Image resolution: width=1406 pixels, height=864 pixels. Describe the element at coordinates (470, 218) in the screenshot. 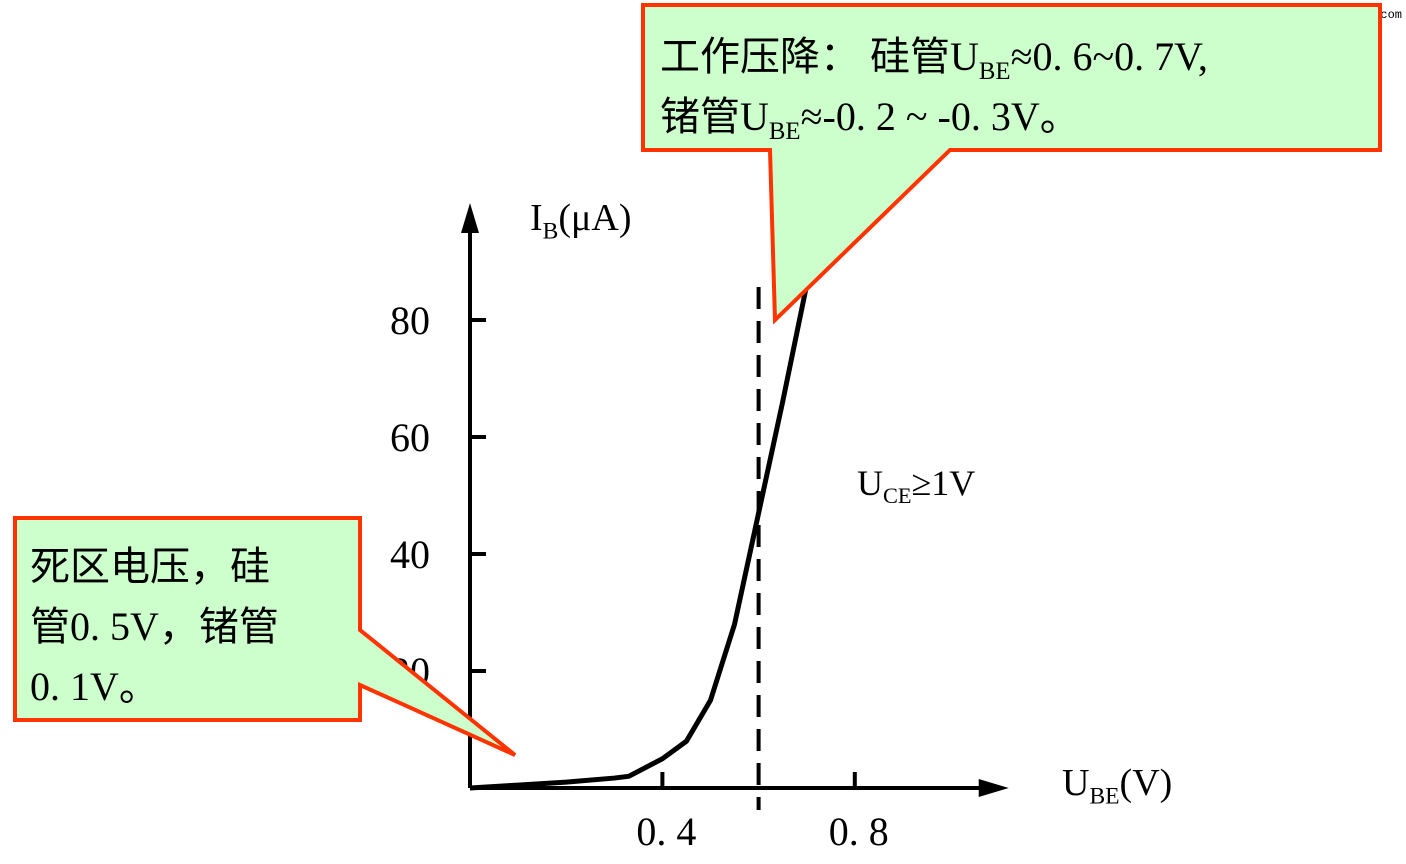

I see `y-axis-arrow` at that location.